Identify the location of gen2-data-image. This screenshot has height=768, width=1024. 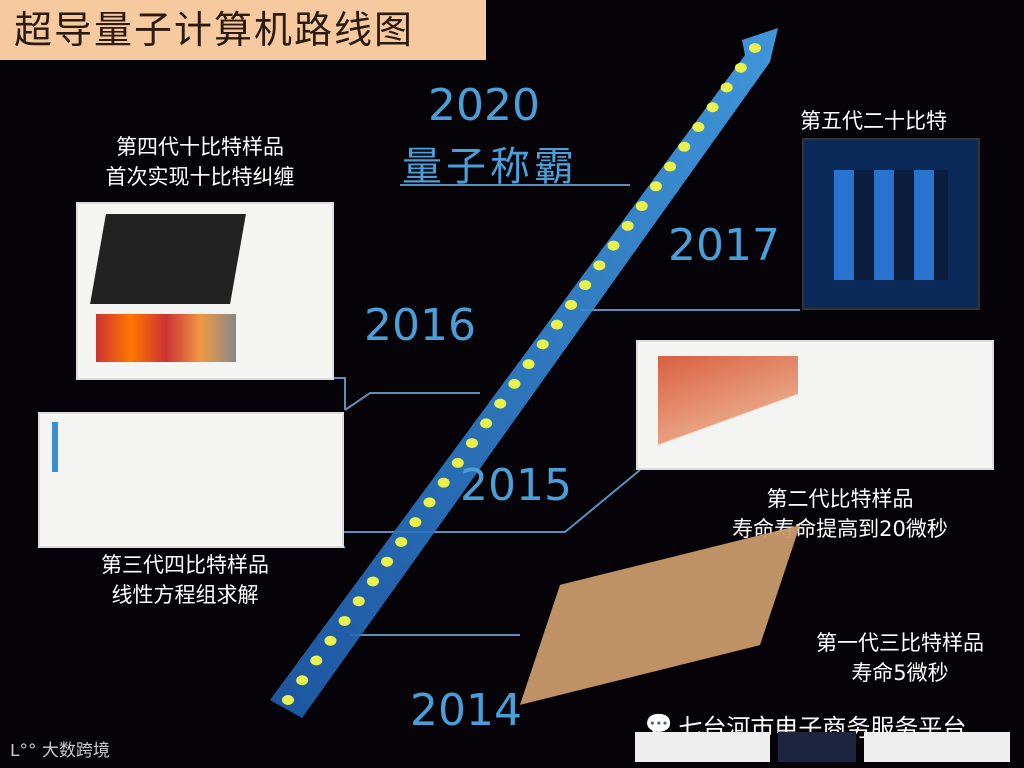
(815, 405).